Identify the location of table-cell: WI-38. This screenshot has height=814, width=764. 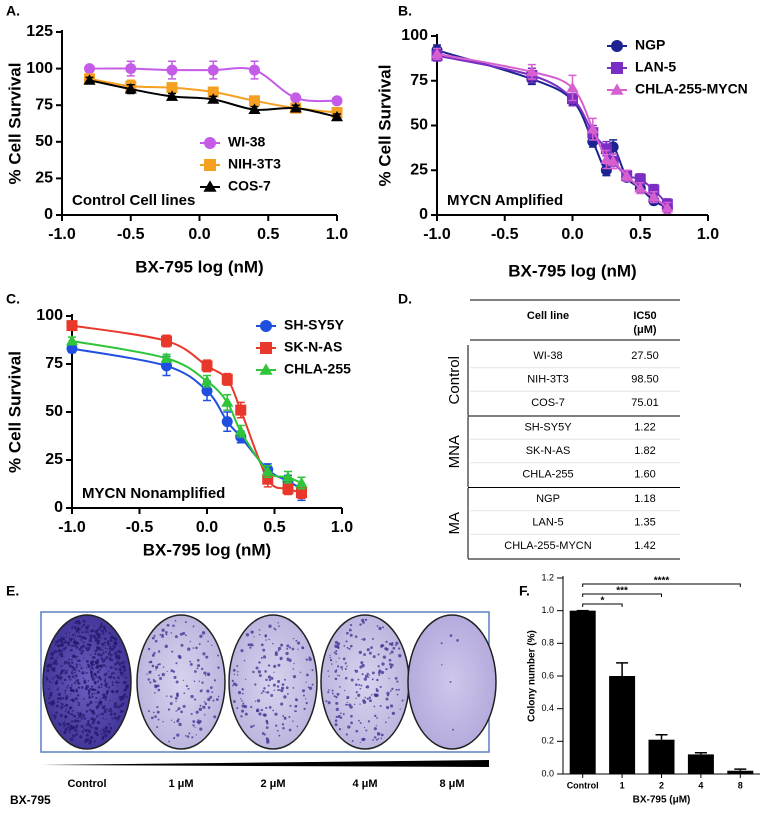
(547, 356).